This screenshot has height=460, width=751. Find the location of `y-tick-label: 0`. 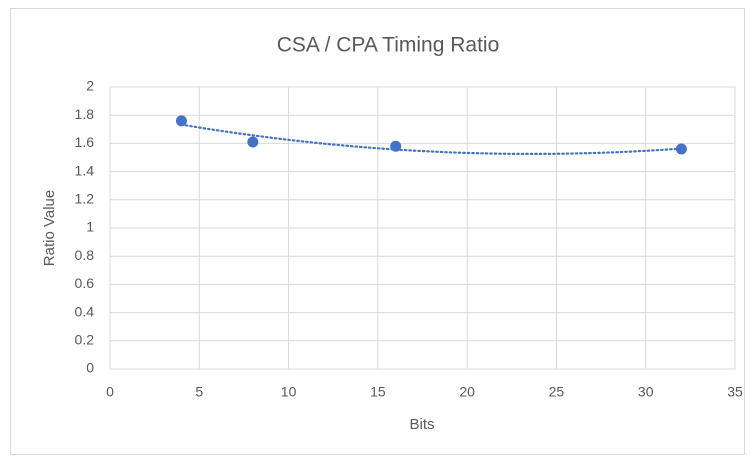

y-tick-label: 0 is located at coordinates (90, 368).